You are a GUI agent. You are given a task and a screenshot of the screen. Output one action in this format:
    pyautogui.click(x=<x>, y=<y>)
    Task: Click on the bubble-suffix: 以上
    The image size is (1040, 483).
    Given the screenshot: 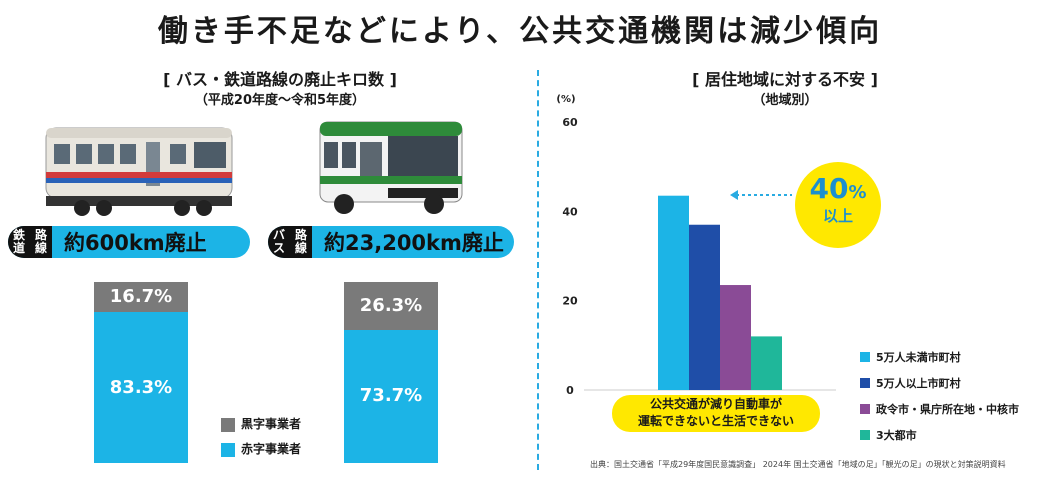 What is the action you would take?
    pyautogui.click(x=837, y=216)
    